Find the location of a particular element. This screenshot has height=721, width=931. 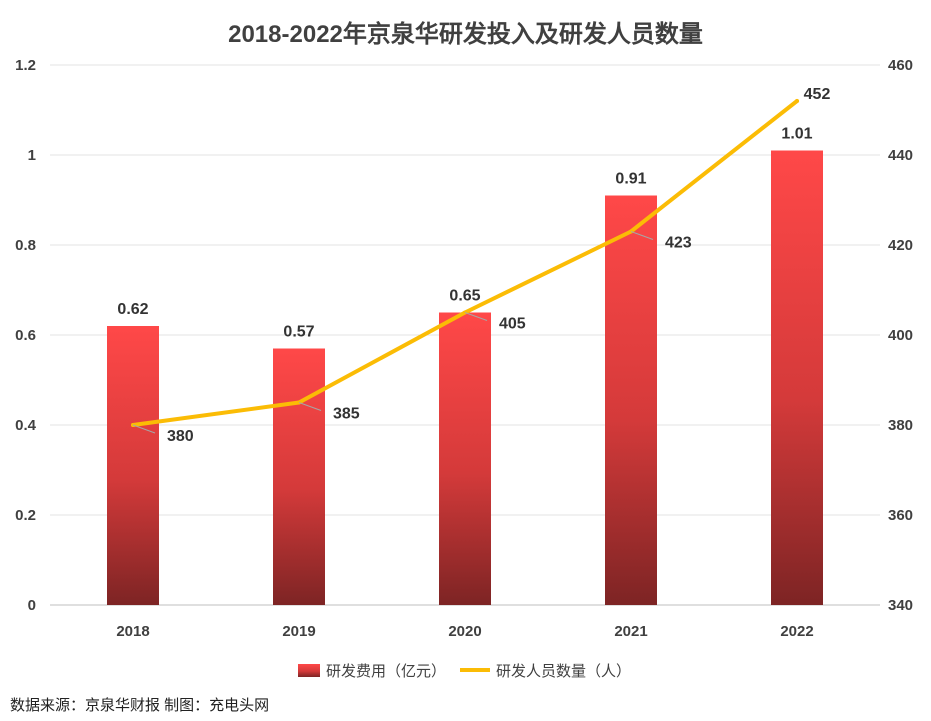

y-left-tick-label: 0 is located at coordinates (32, 605).